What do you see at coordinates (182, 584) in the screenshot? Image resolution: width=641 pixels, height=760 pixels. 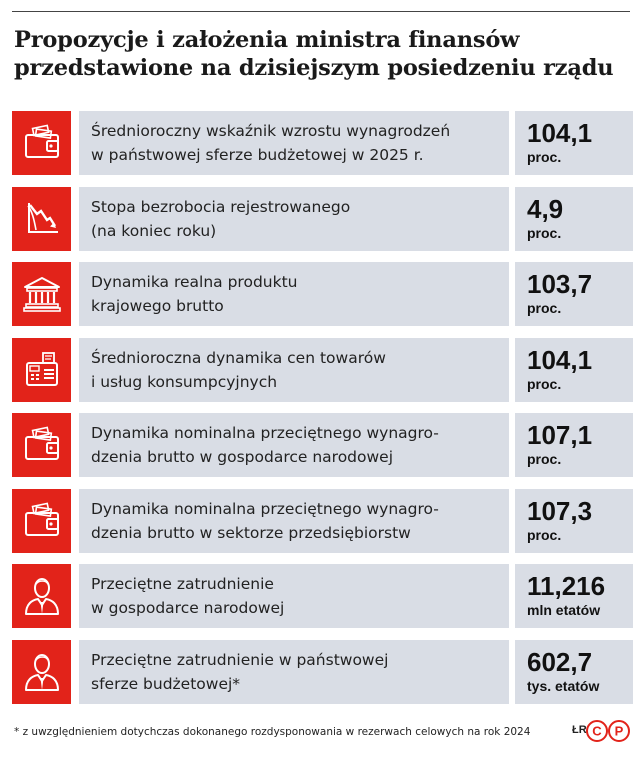 I see `row-description-line-1: Przeciętne zatrudnienie` at bounding box center [182, 584].